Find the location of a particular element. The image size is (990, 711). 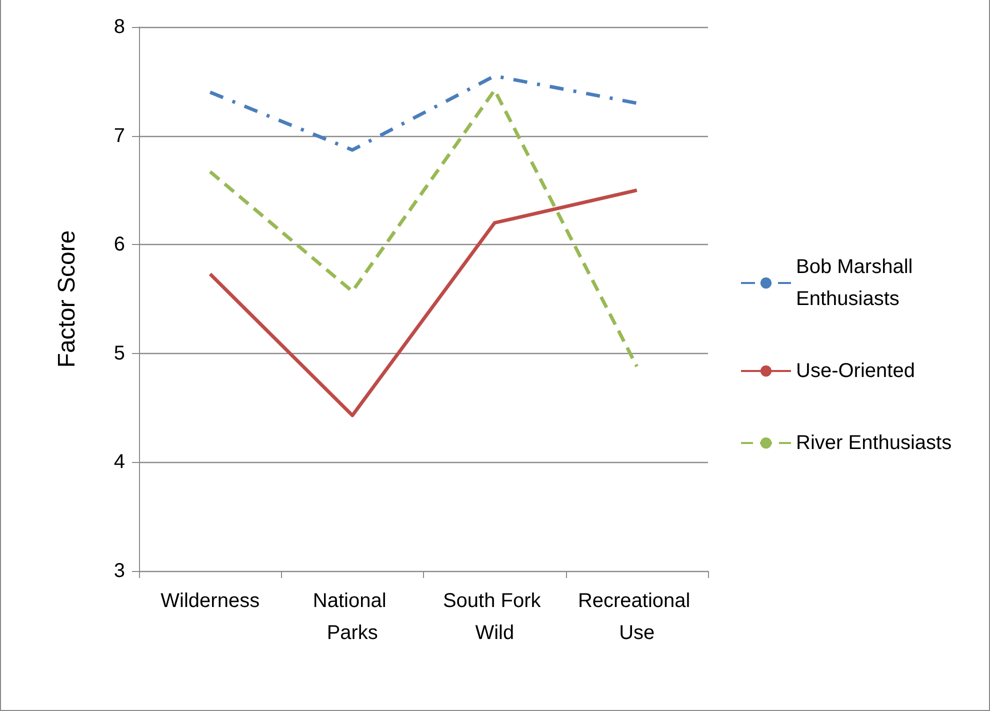

y-axis-title: Factor Score is located at coordinates (67, 299).